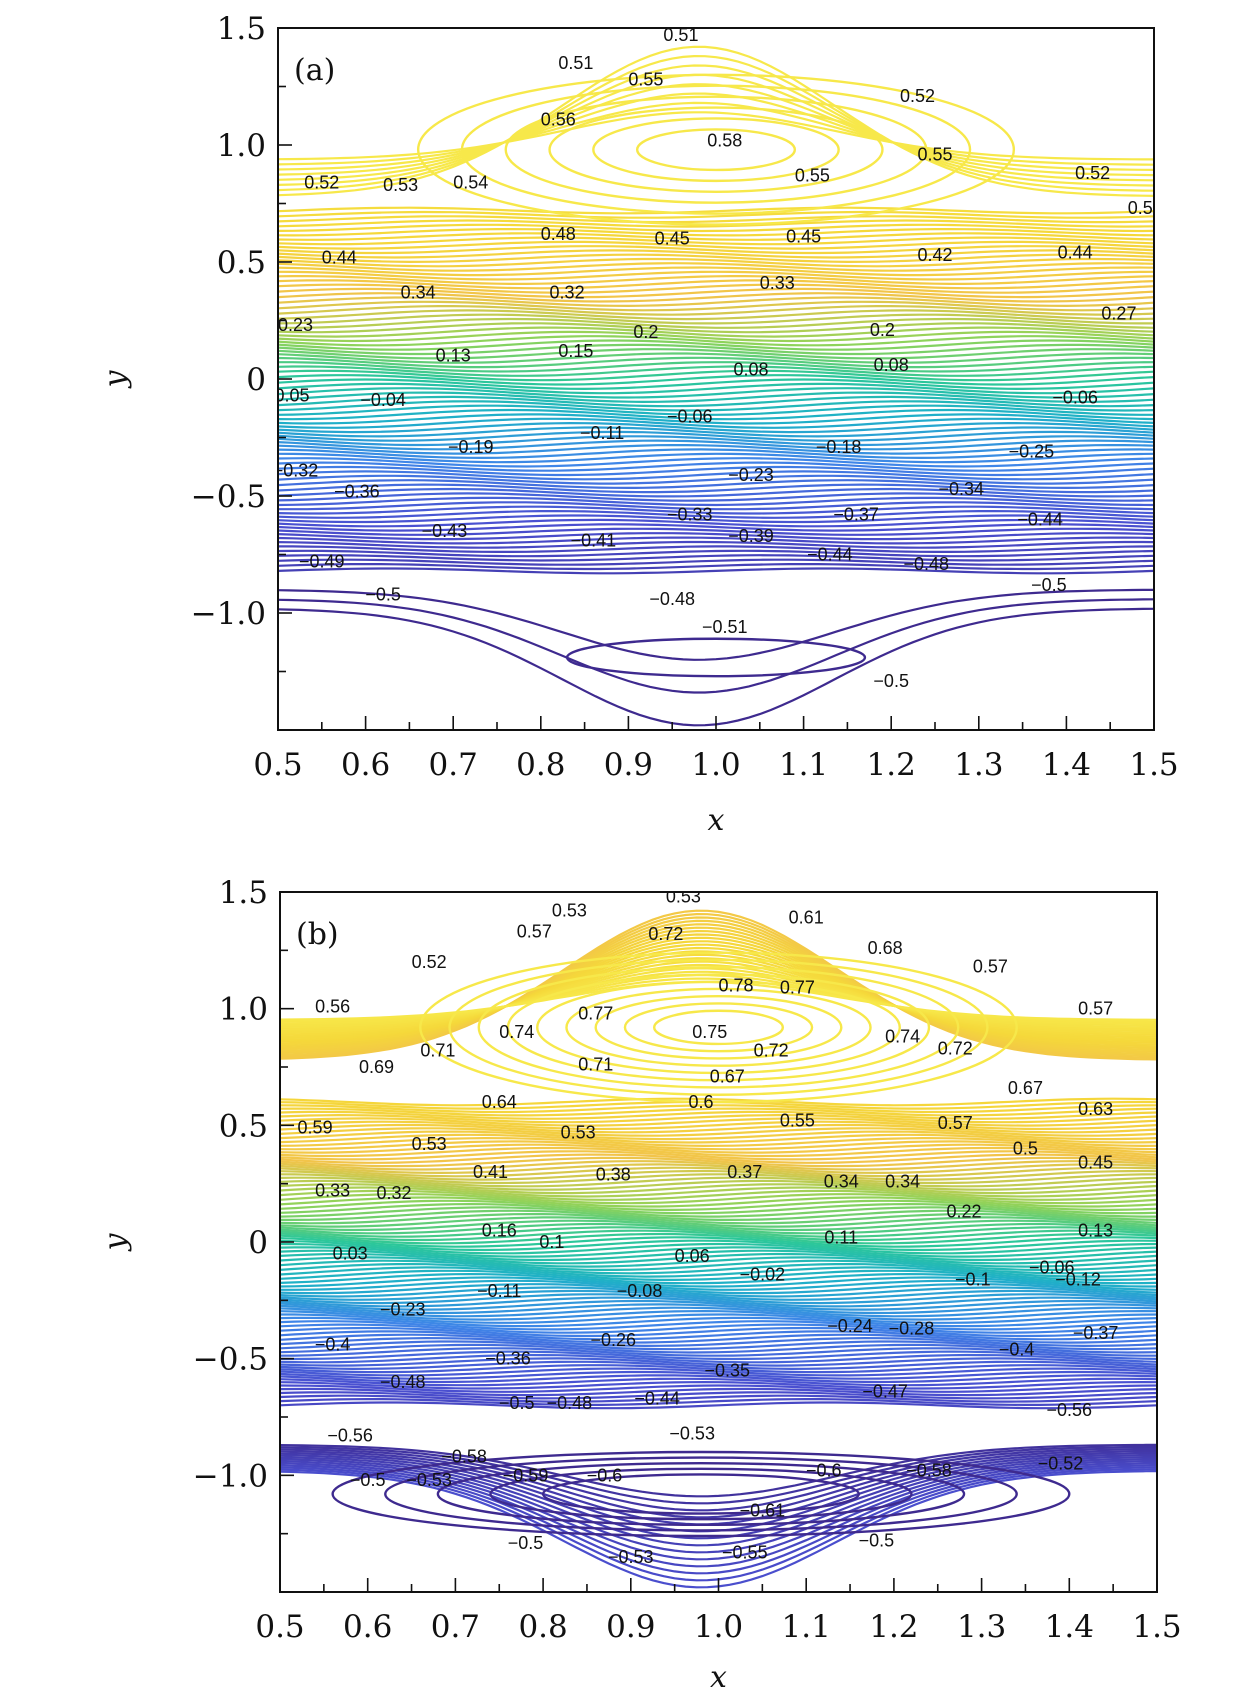  Describe the element at coordinates (594, 540) in the screenshot. I see `contour-label: −0.41` at that location.